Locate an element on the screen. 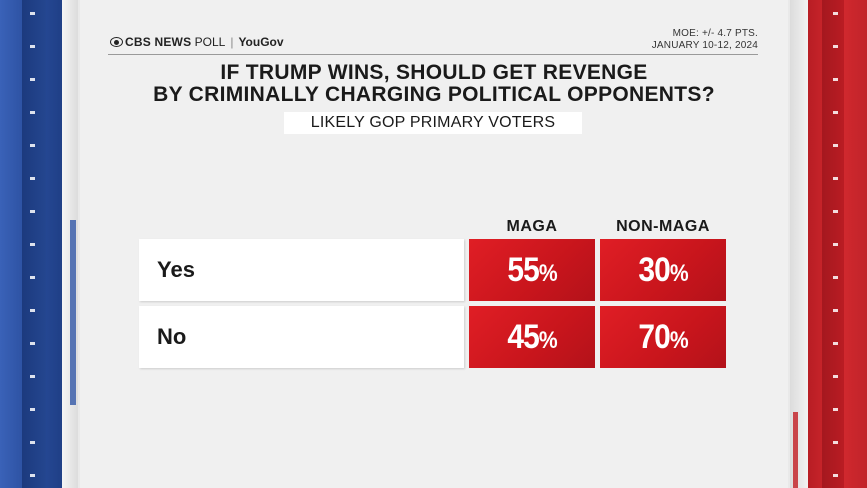 The image size is (867, 488). value-no-non-maga: 70% is located at coordinates (663, 339).